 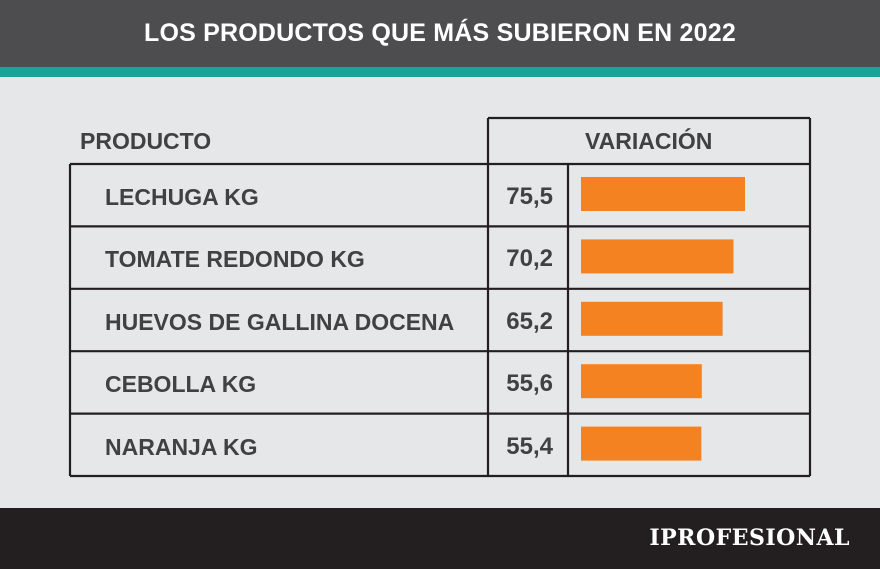 What do you see at coordinates (235, 259) in the screenshot?
I see `category-label: TOMATE REDONDO KG` at bounding box center [235, 259].